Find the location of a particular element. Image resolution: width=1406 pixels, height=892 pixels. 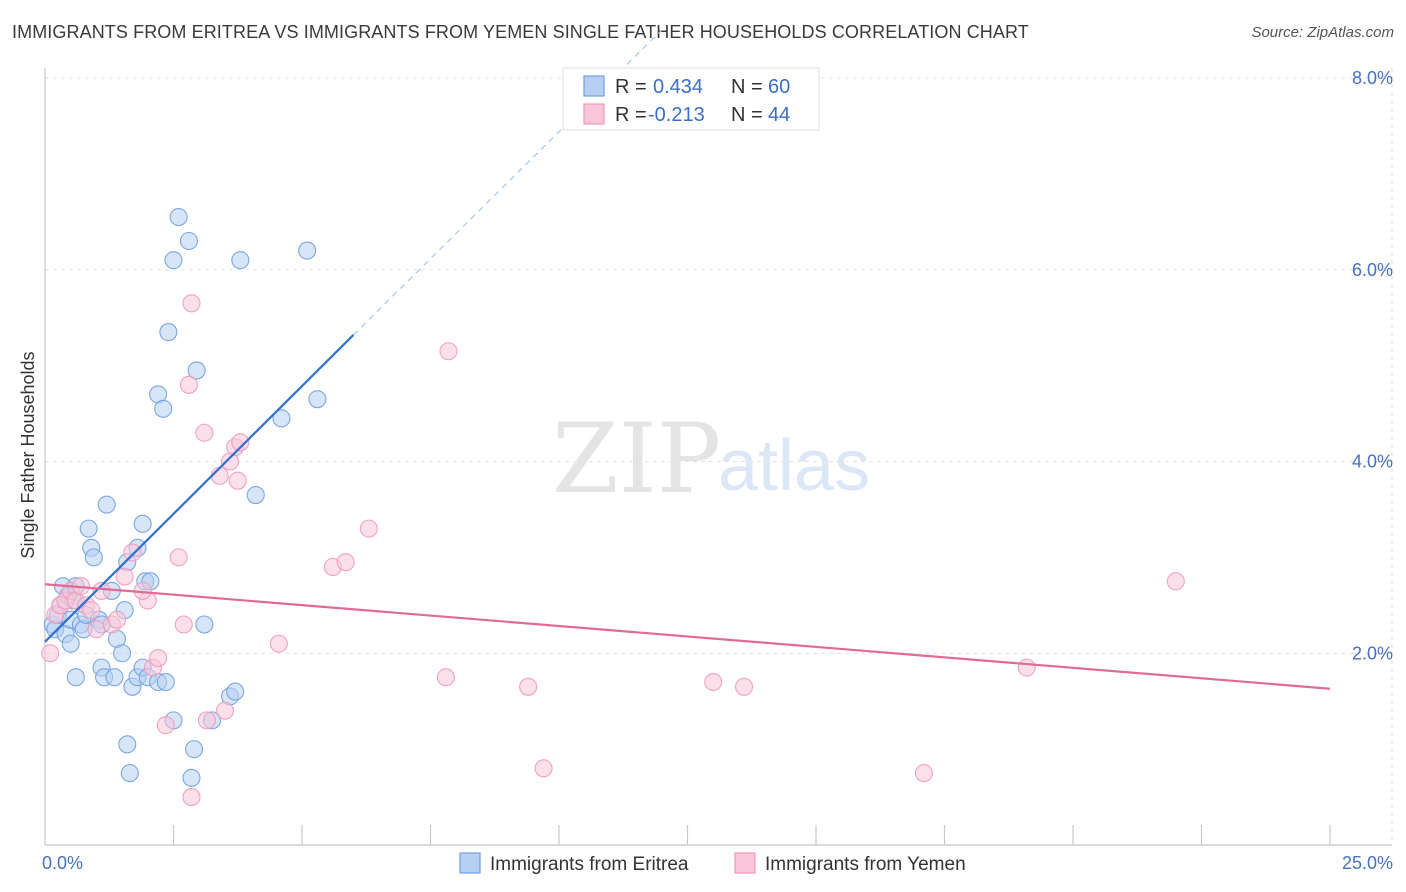

yemen-trend-line is located at coordinates (687, 636).